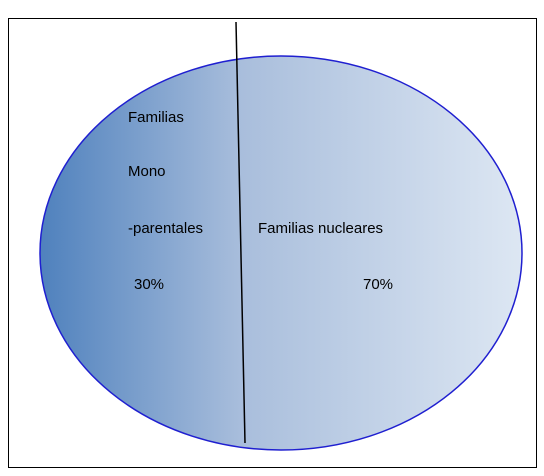 The image size is (544, 476). Describe the element at coordinates (149, 284) in the screenshot. I see `region-share: 30%` at that location.